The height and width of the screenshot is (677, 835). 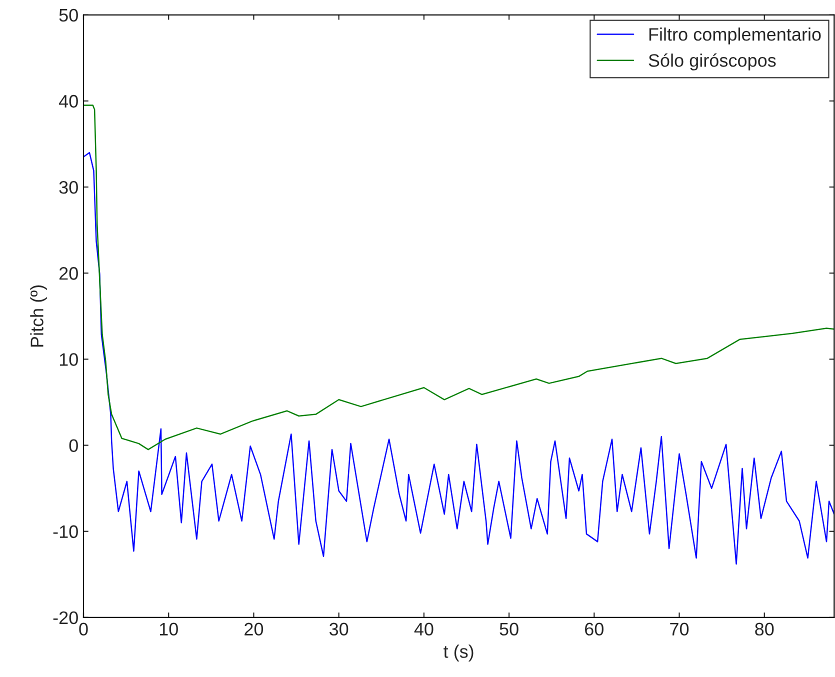 I want to click on y-tick-label: 30, so click(x=68, y=187).